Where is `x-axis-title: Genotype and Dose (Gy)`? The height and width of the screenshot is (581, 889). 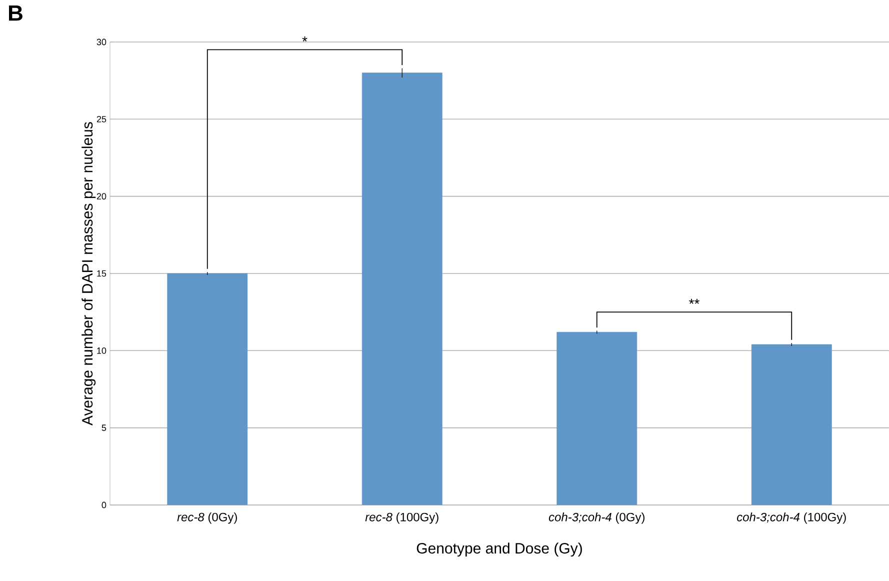 x-axis-title: Genotype and Dose (Gy) is located at coordinates (499, 549).